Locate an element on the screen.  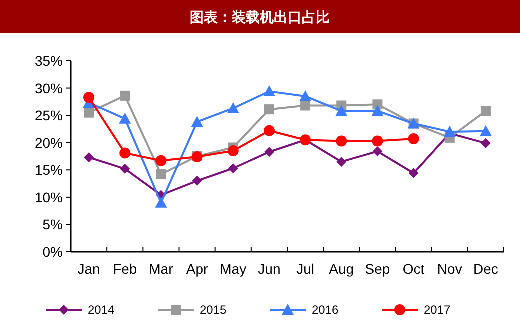
x-tick-label: Aug is located at coordinates (341, 269).